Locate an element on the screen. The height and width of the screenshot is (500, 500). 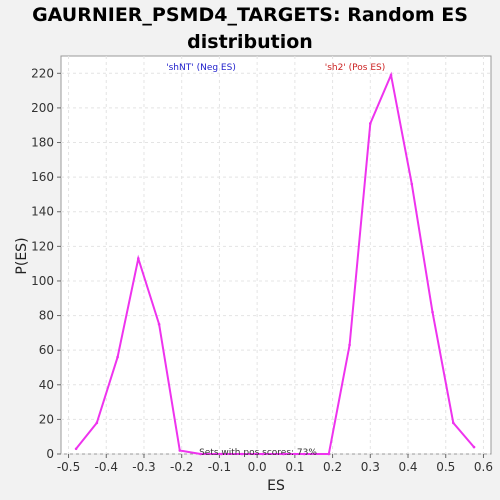
y-tick-label: 200 is located at coordinates (42, 108).